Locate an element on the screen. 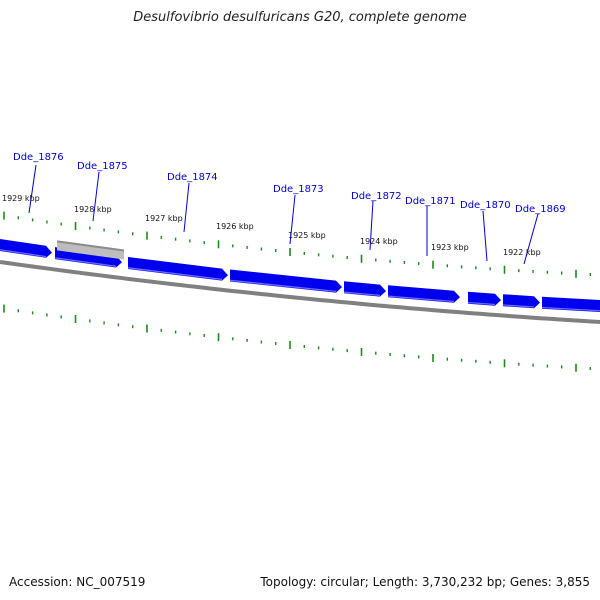 This screenshot has height=600, width=600. tick-label-1928: 1928 kbp is located at coordinates (93, 209).